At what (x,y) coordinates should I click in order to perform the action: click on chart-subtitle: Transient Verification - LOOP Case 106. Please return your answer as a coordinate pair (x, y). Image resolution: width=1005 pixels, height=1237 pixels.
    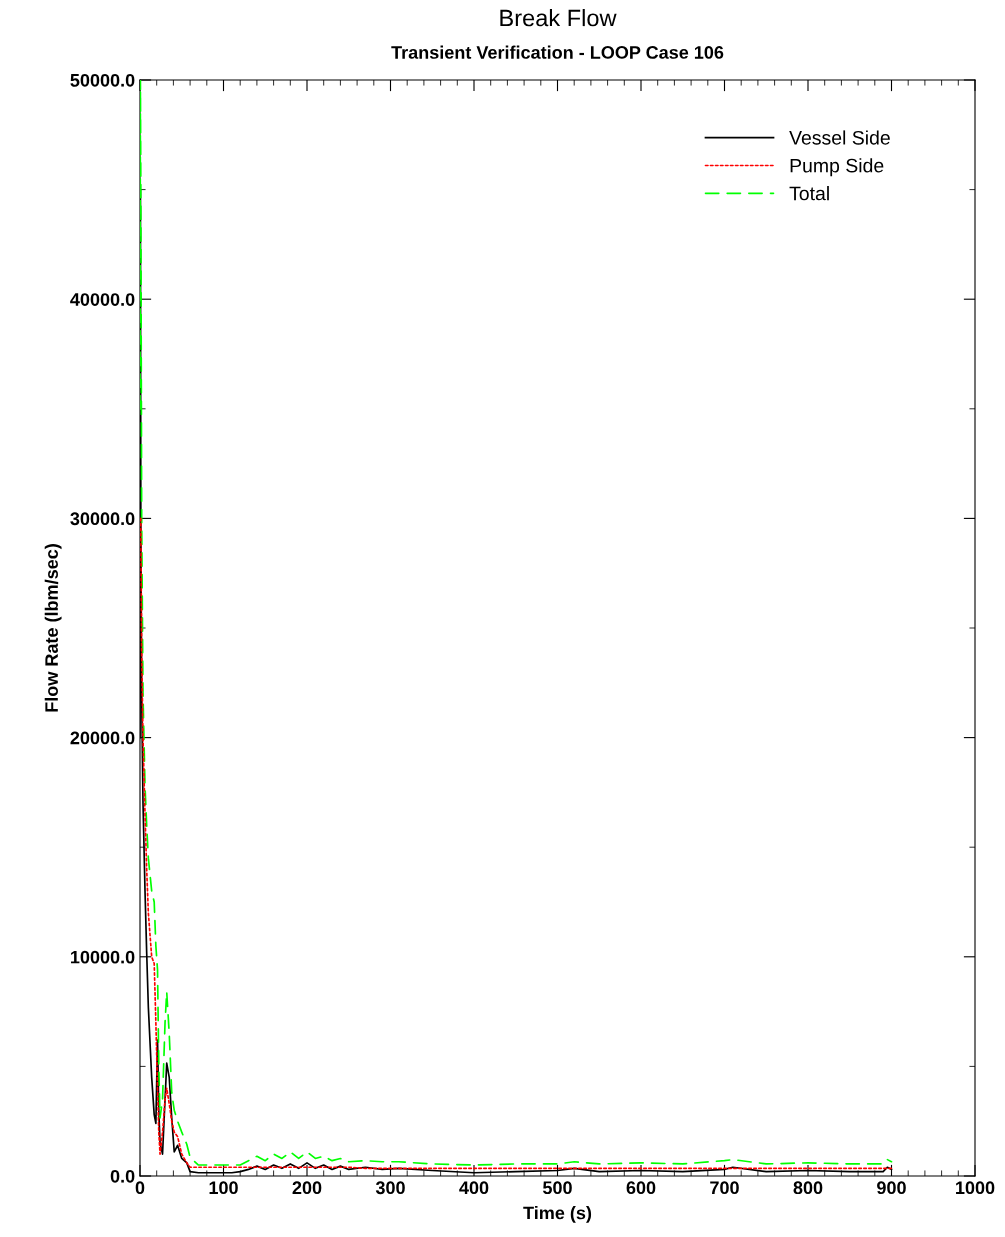
    Looking at the image, I should click on (557, 52).